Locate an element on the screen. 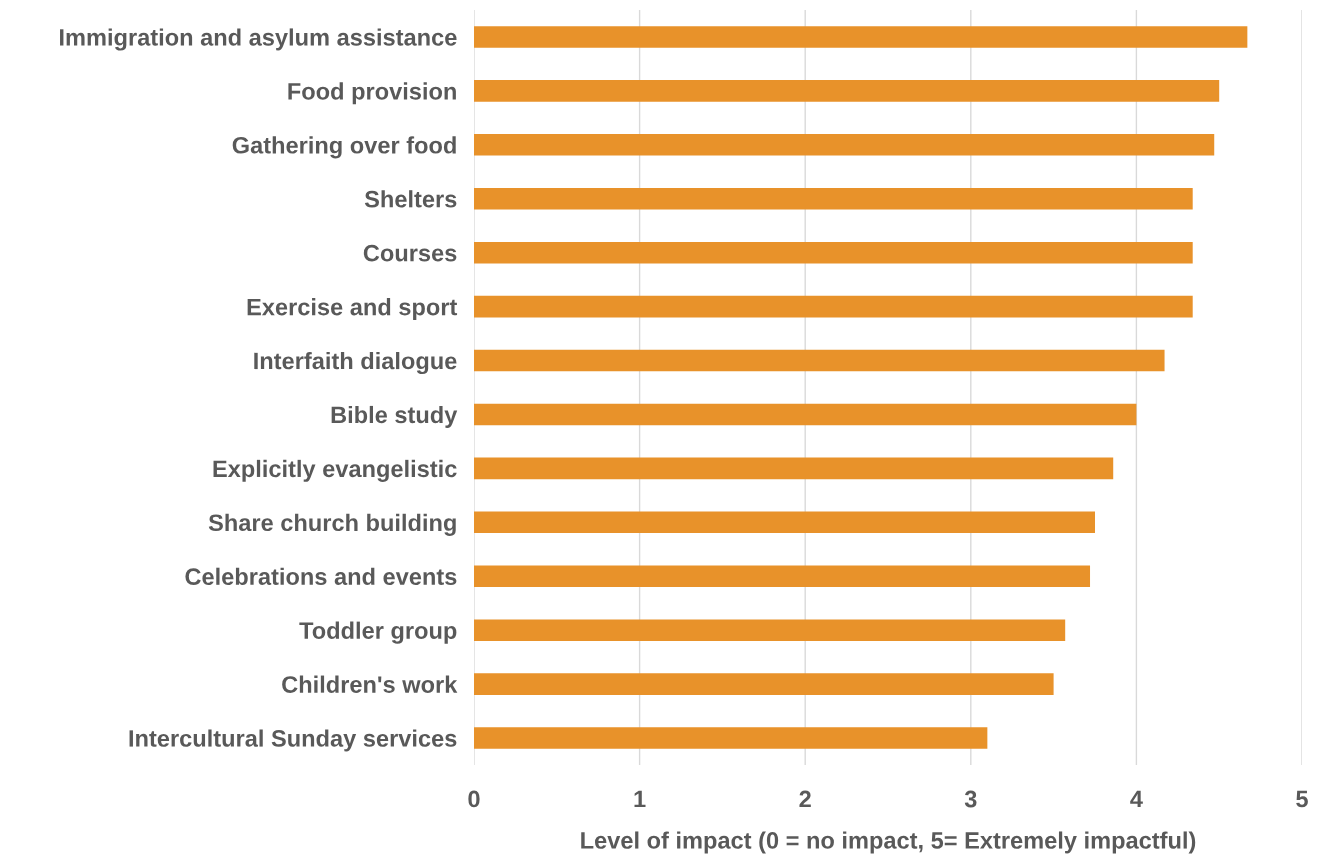 Image resolution: width=1333 pixels, height=861 pixels. y-tick-label: Interfaith dialogue is located at coordinates (355, 363).